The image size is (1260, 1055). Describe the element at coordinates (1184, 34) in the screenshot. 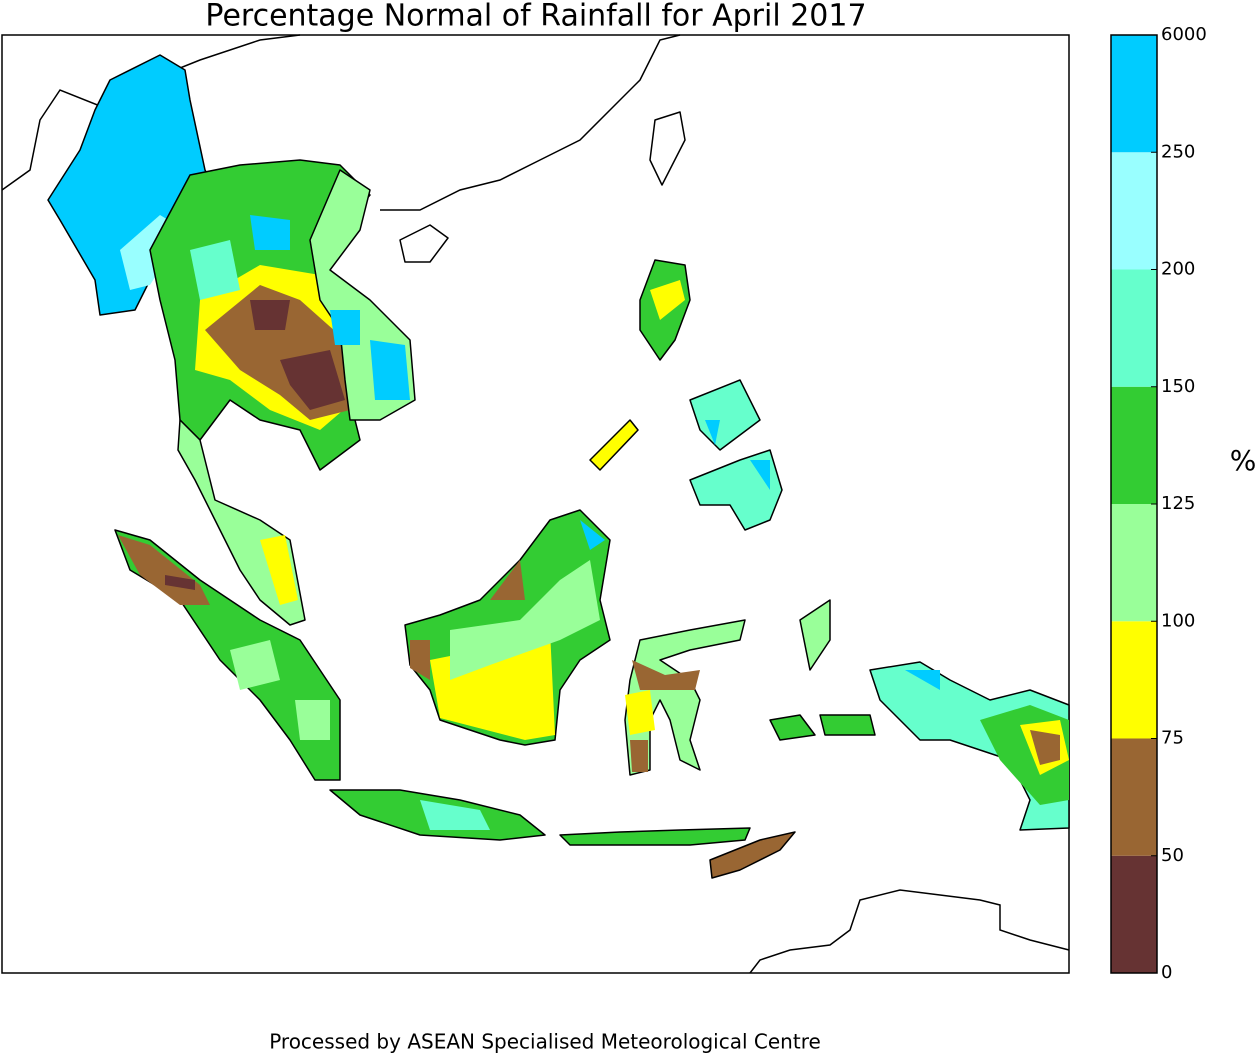

I see `colorbar-tick-label: 6000` at that location.